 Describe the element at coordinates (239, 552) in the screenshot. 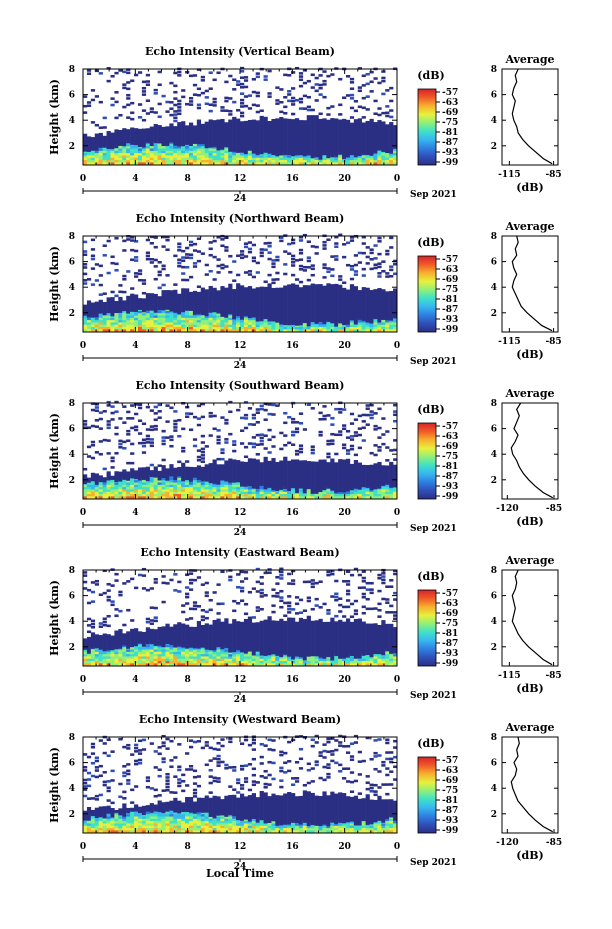

I see `panel-title: Echo Intensity (Eastward Beam)` at that location.